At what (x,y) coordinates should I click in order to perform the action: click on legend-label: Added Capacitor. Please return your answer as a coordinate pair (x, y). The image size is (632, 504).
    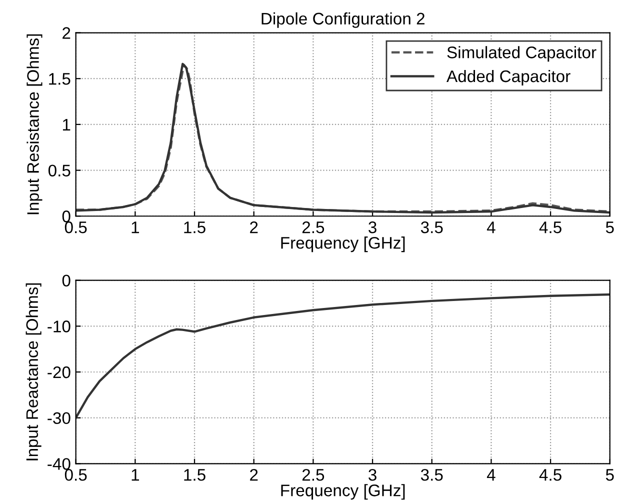
    Looking at the image, I should click on (508, 78).